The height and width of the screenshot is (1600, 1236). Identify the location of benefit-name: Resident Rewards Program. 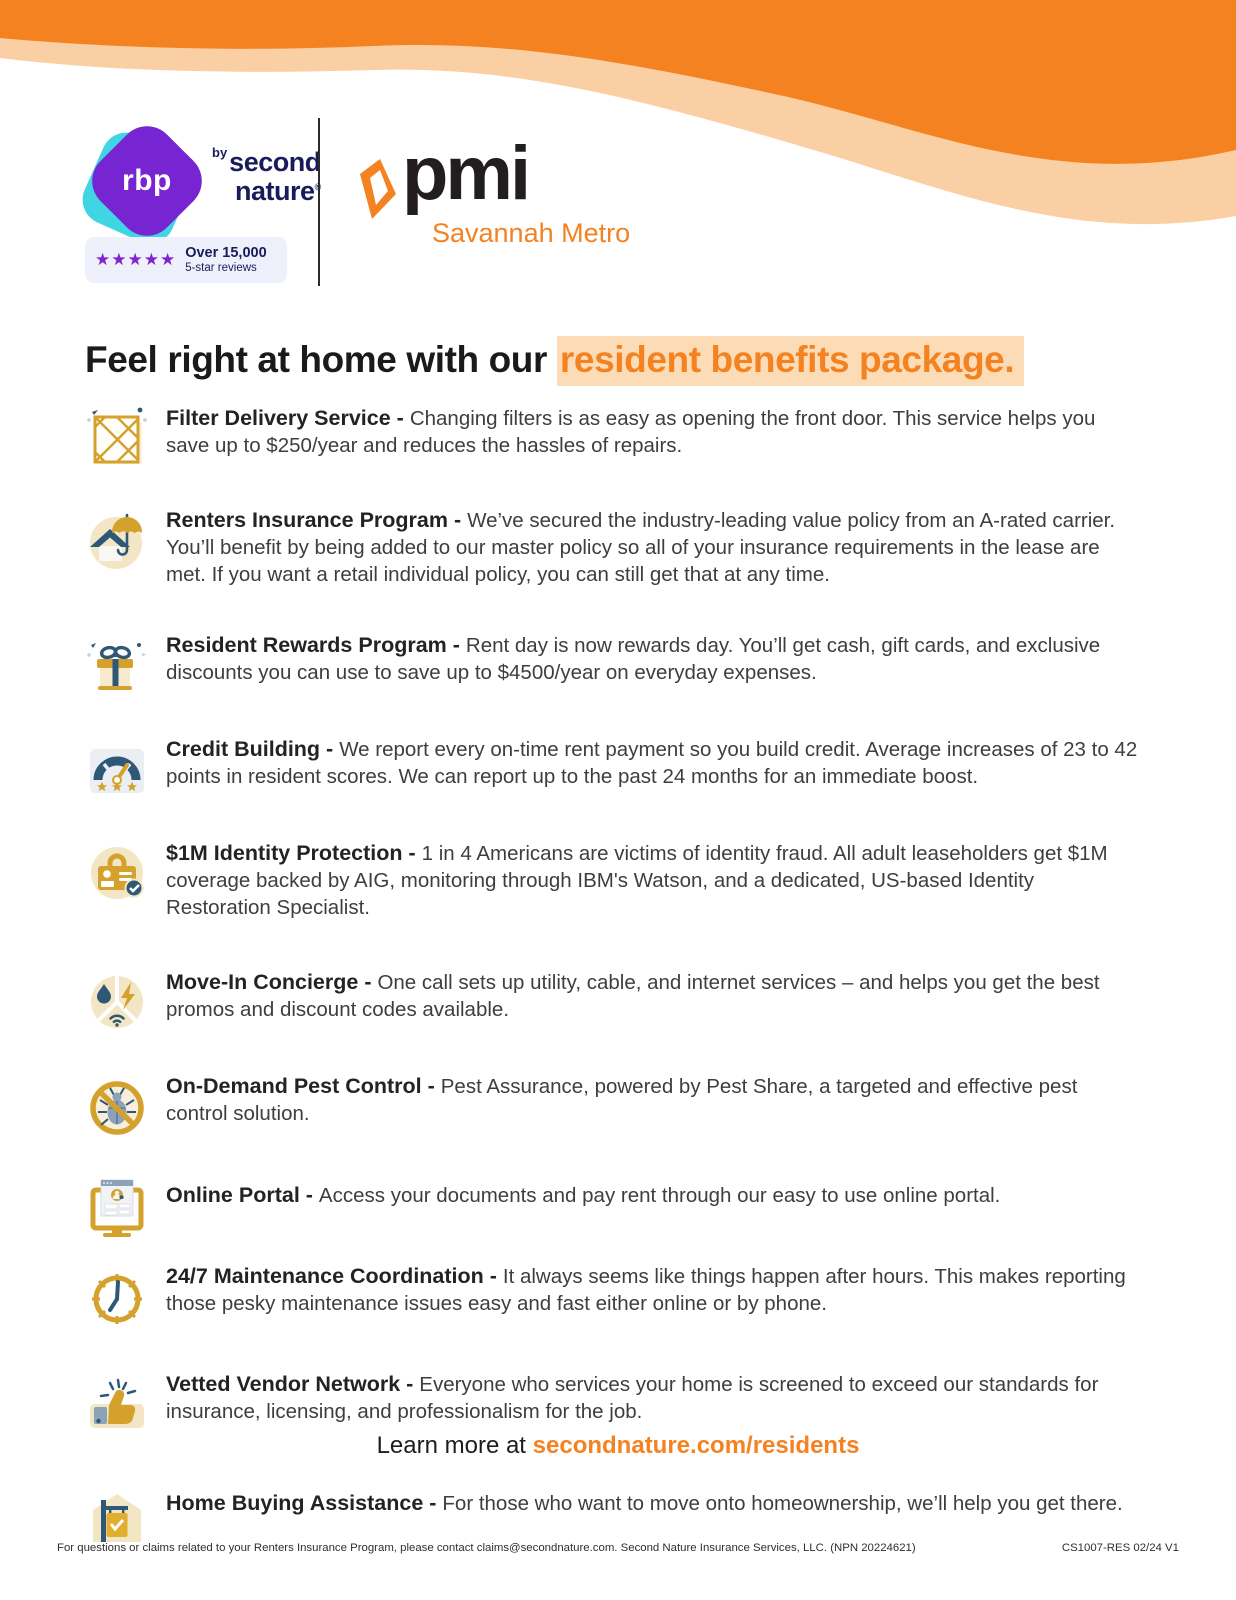
(306, 644).